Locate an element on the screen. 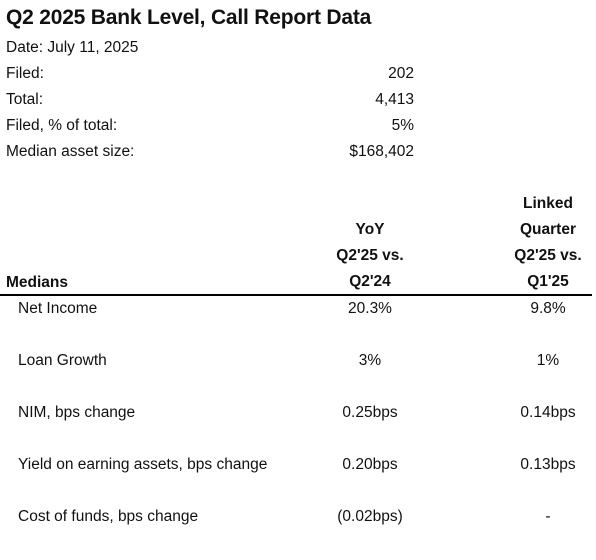  row-yoy-value: (0.02bps) is located at coordinates (370, 516).